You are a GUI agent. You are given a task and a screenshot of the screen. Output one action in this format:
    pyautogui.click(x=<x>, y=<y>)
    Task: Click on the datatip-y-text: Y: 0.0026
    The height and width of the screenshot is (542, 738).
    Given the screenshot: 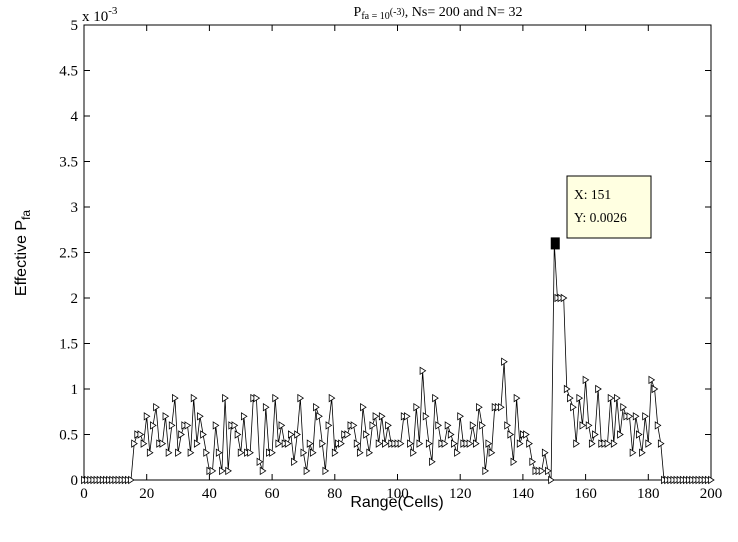 What is the action you would take?
    pyautogui.click(x=600, y=217)
    